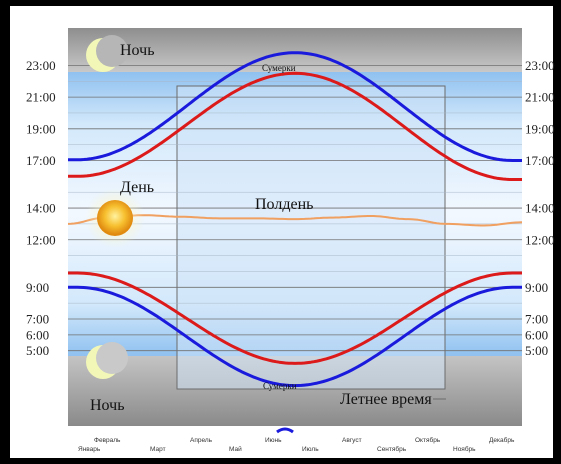 Image resolution: width=561 pixels, height=464 pixels. What do you see at coordinates (41, 208) in the screenshot?
I see `y-tick-label-left: 14:00` at bounding box center [41, 208].